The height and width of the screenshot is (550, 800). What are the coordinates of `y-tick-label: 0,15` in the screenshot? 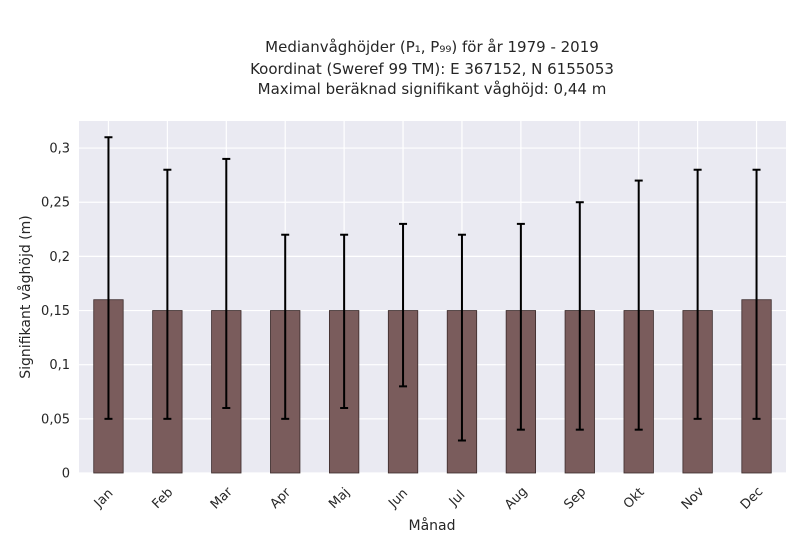 It's located at (55, 311).